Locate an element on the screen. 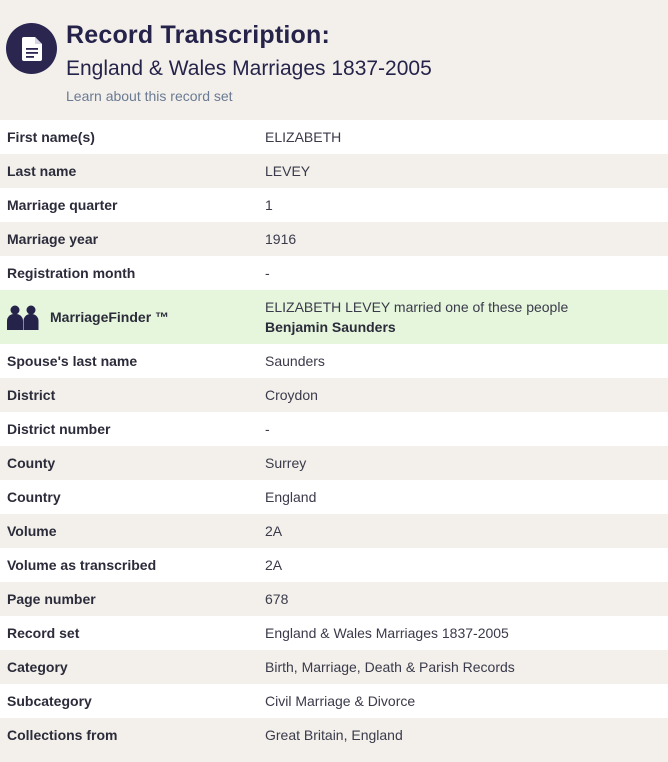 The image size is (668, 762). table-row: Registration month - is located at coordinates (334, 273).